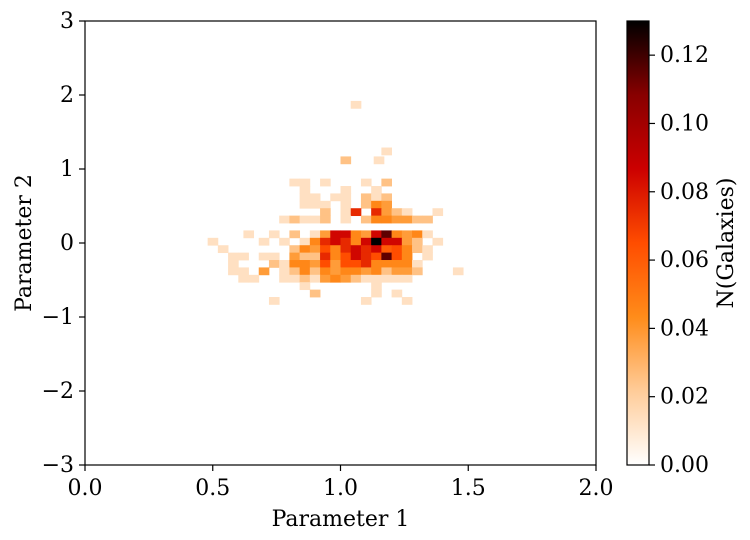  What do you see at coordinates (638, 243) in the screenshot?
I see `colorbar` at bounding box center [638, 243].